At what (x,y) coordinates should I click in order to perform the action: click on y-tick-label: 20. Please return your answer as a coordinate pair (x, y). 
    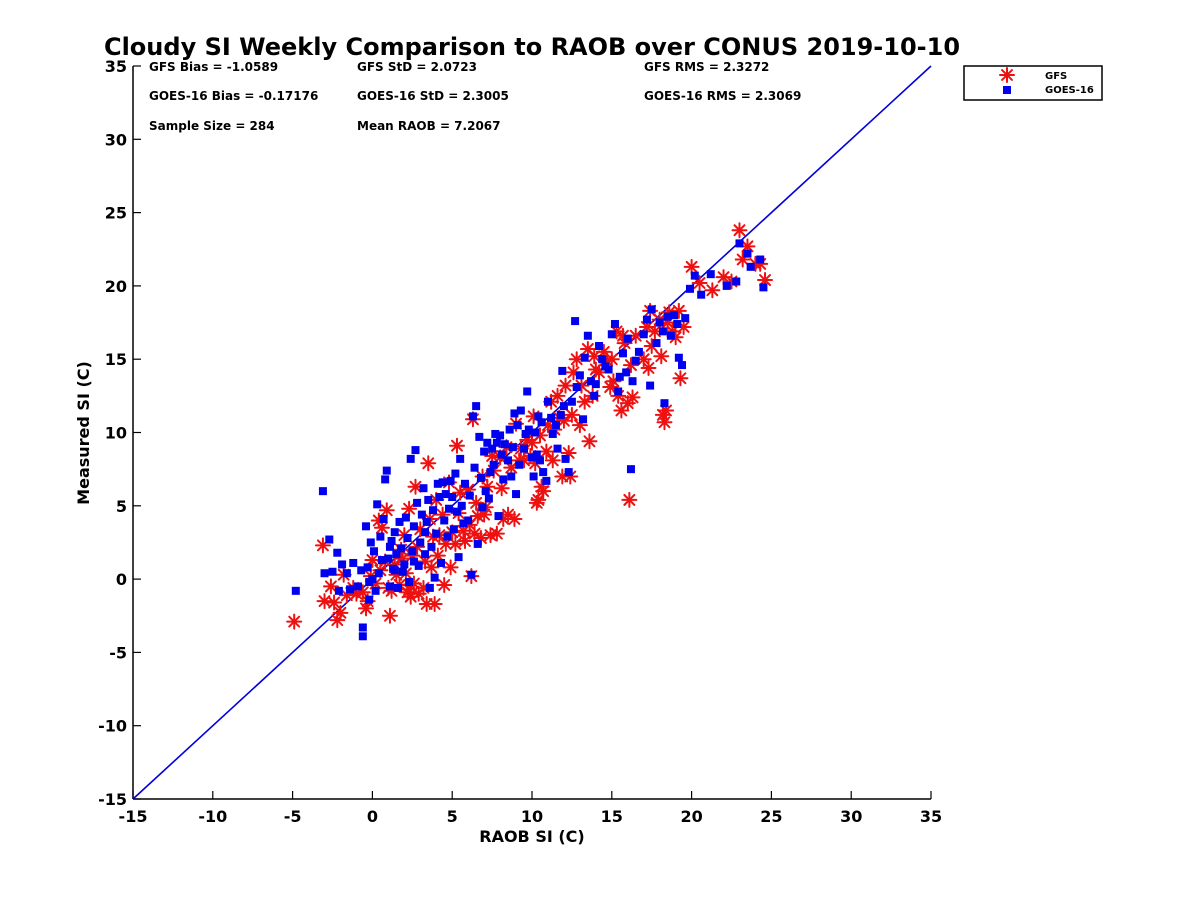
    Looking at the image, I should click on (116, 286).